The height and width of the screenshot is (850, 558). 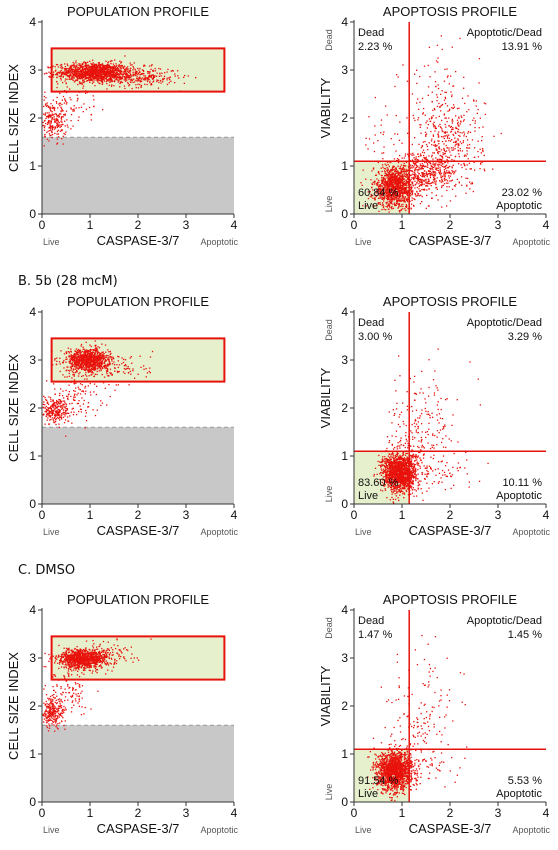 What do you see at coordinates (450, 240) in the screenshot?
I see `x-axis-label: CASPASE-3/7` at bounding box center [450, 240].